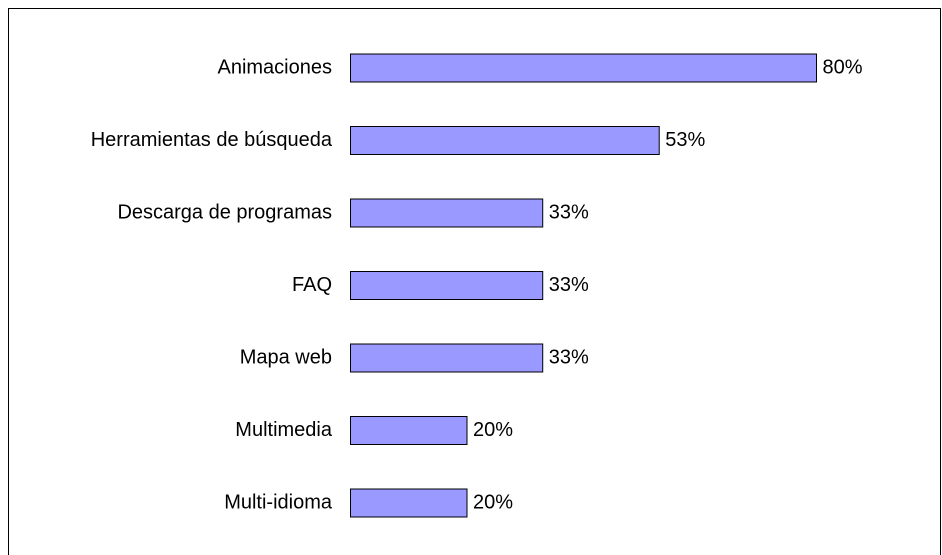 The width and height of the screenshot is (942, 555). I want to click on category-label: FAQ, so click(312, 285).